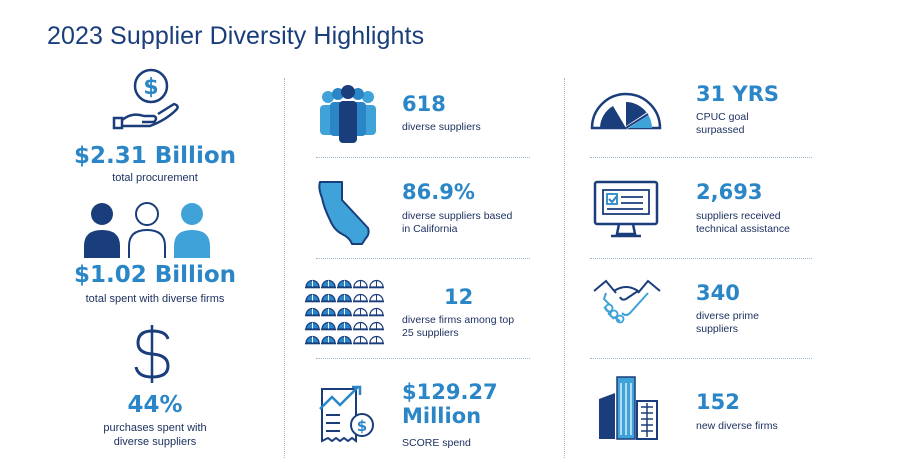 This screenshot has height=473, width=900. I want to click on stat-value-top25: 12, so click(459, 297).